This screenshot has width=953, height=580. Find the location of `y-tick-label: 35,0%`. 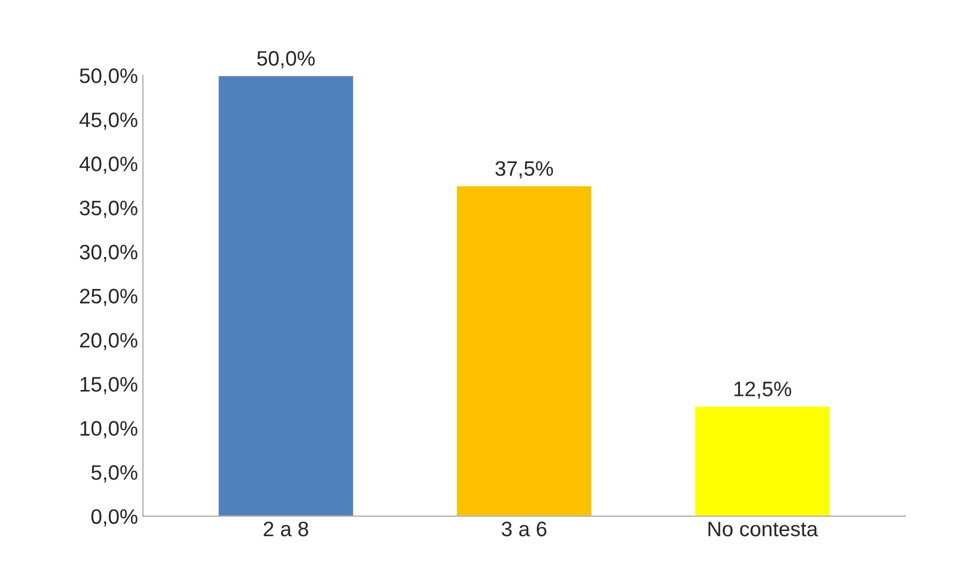

y-tick-label: 35,0% is located at coordinates (109, 209).